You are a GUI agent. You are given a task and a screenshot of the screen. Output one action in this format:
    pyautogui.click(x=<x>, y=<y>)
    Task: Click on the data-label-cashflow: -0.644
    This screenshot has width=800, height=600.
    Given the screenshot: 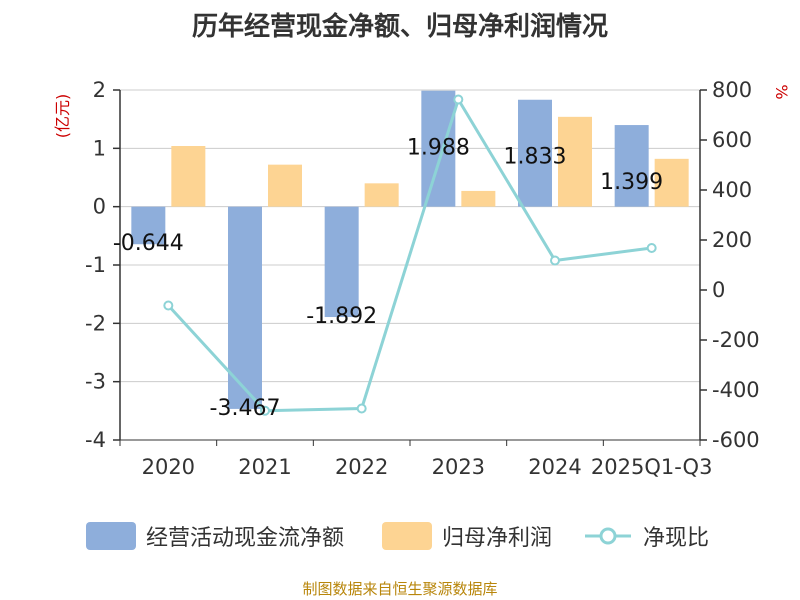 What is the action you would take?
    pyautogui.click(x=148, y=243)
    